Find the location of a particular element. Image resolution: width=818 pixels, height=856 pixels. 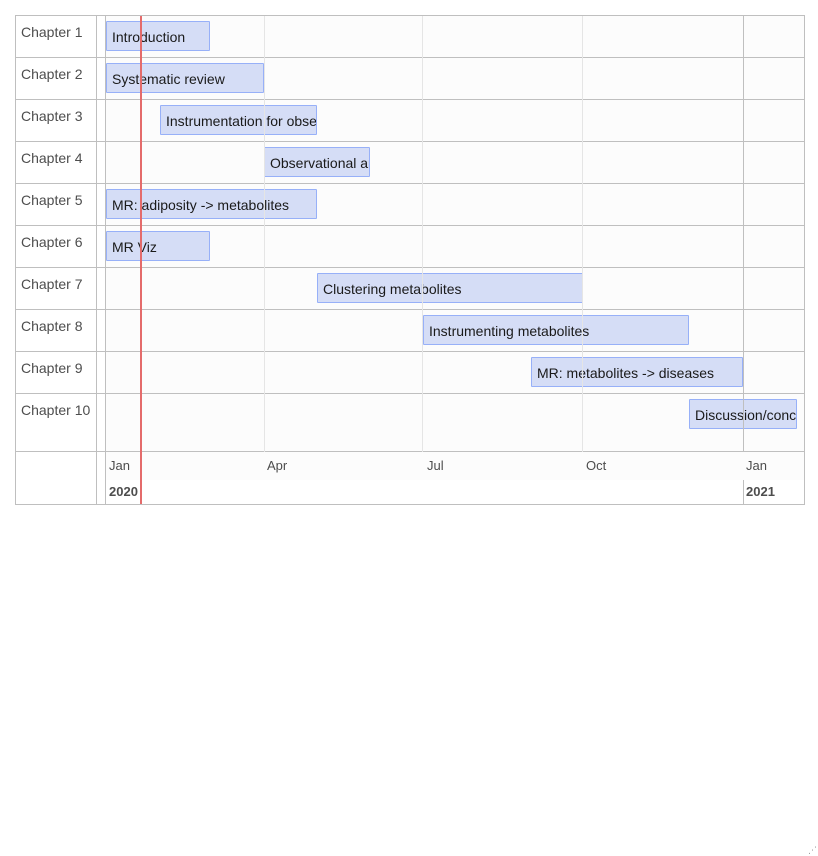

group-label: Chapter 4 is located at coordinates (52, 158).